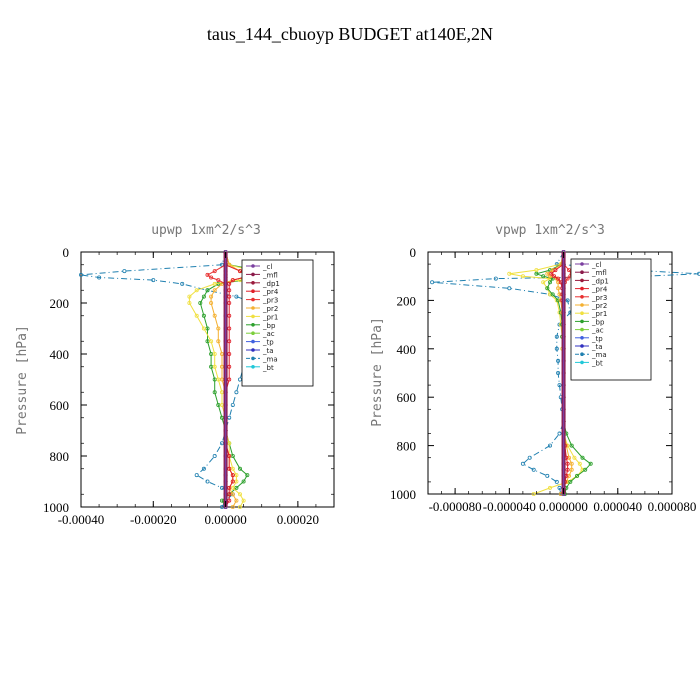  I want to click on vpwp-series-lines, so click(565, 372).